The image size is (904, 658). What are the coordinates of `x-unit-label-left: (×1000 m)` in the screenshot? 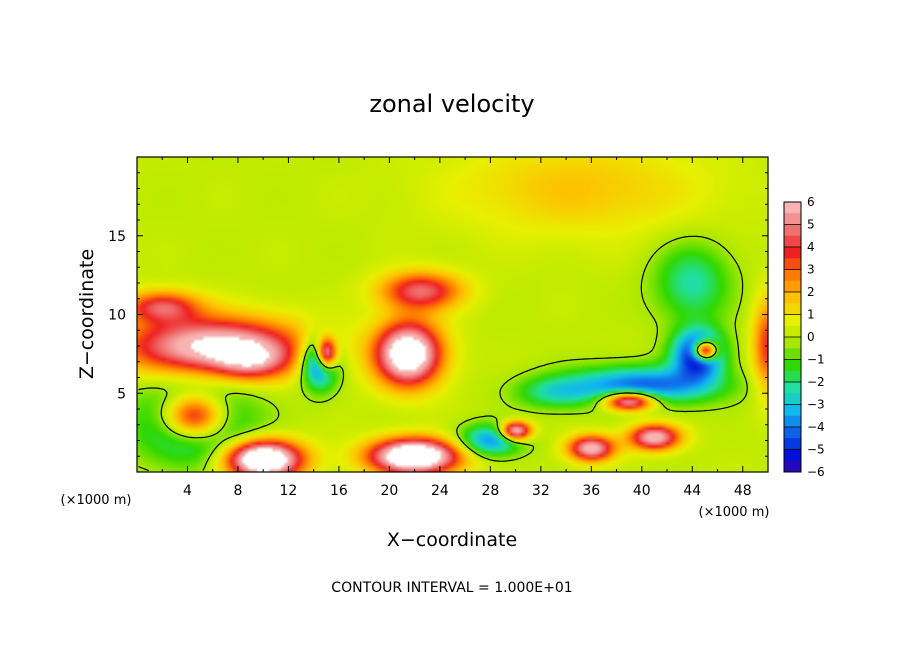 It's located at (96, 500).